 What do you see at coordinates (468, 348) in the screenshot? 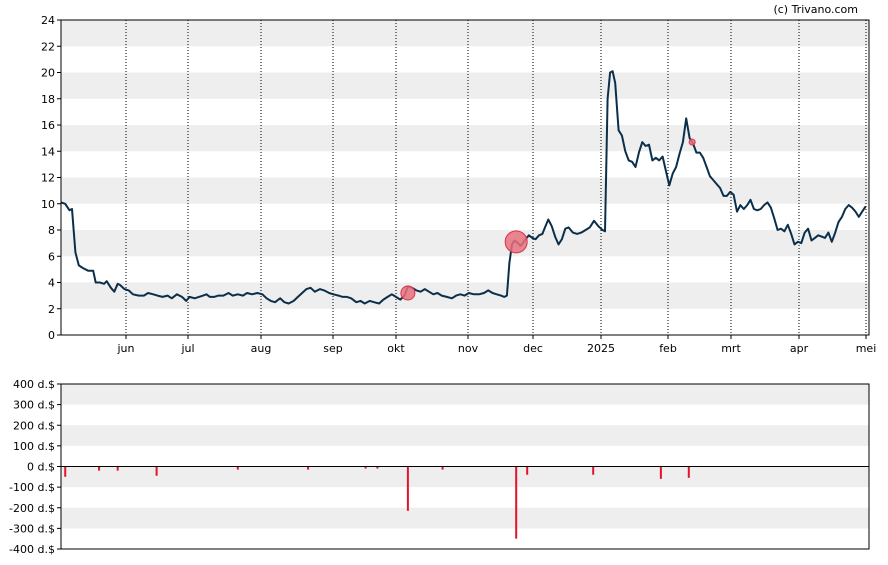
I see `price-x-tick-label: nov` at bounding box center [468, 348].